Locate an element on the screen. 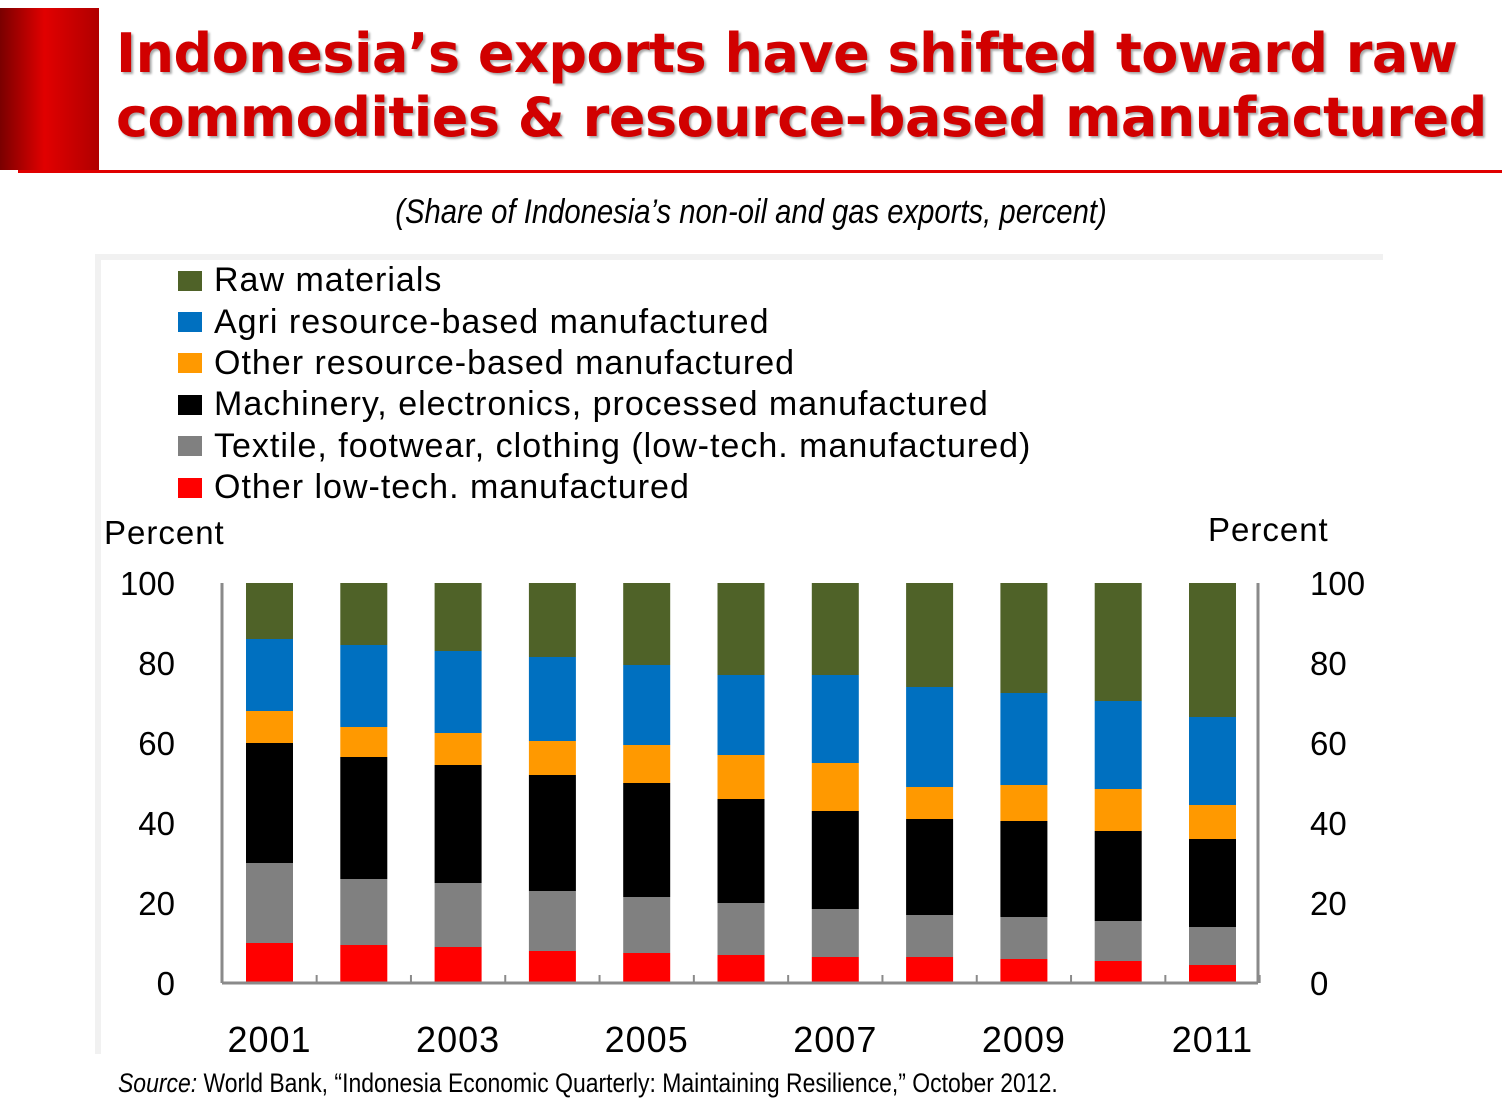 The height and width of the screenshot is (1110, 1502). title-accent-bar is located at coordinates (49, 89).